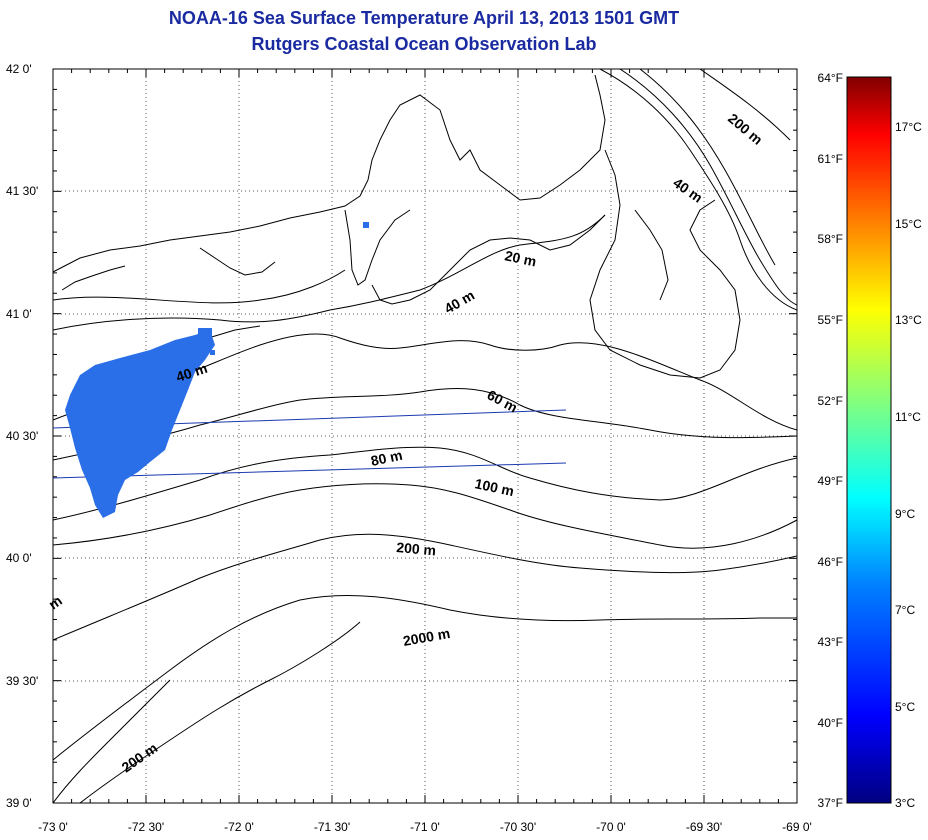 This screenshot has width=928, height=840. What do you see at coordinates (830, 723) in the screenshot?
I see `fahrenheit-label: 40°F` at bounding box center [830, 723].